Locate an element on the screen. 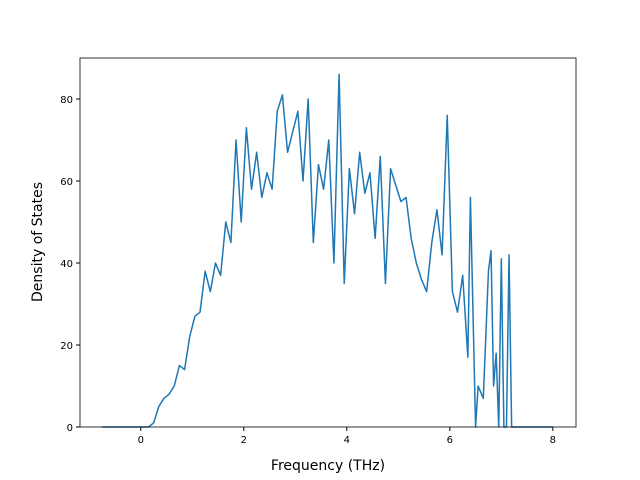 The width and height of the screenshot is (640, 480). x-tick-label: 2 is located at coordinates (244, 440).